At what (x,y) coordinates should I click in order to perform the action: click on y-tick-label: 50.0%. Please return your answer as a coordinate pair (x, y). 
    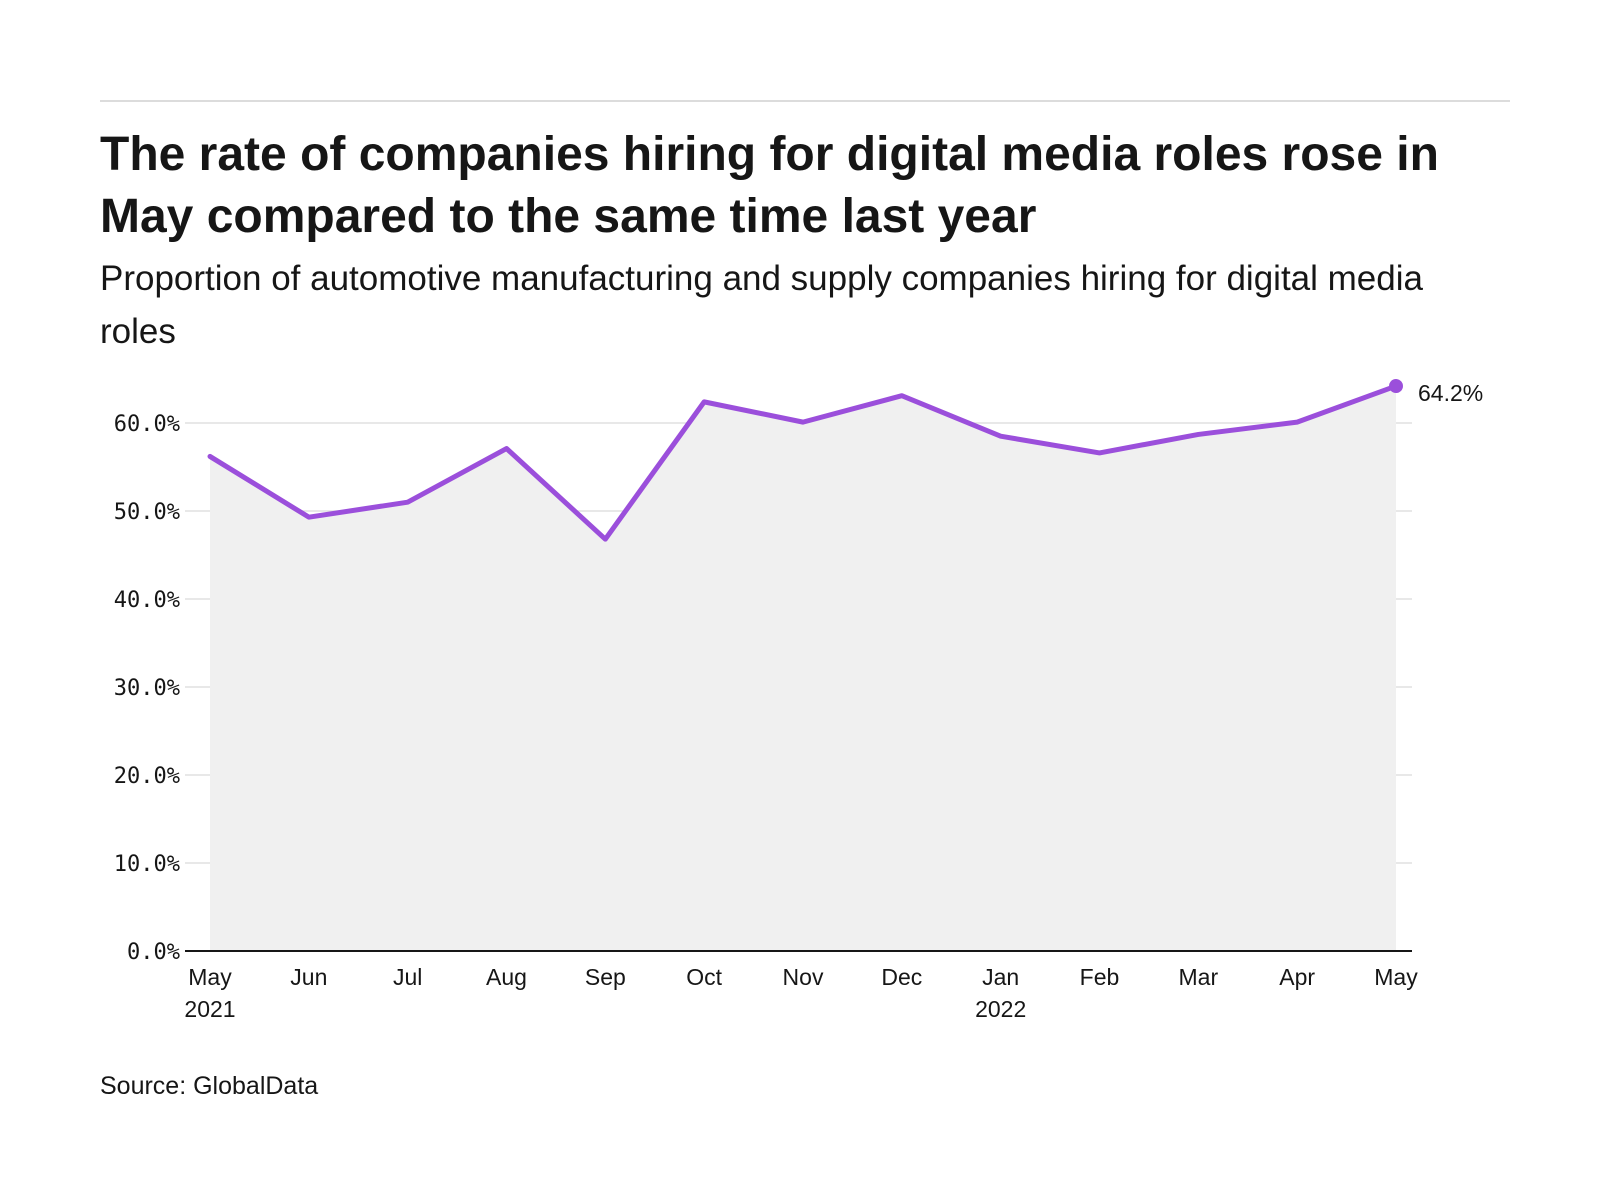
    Looking at the image, I should click on (147, 512).